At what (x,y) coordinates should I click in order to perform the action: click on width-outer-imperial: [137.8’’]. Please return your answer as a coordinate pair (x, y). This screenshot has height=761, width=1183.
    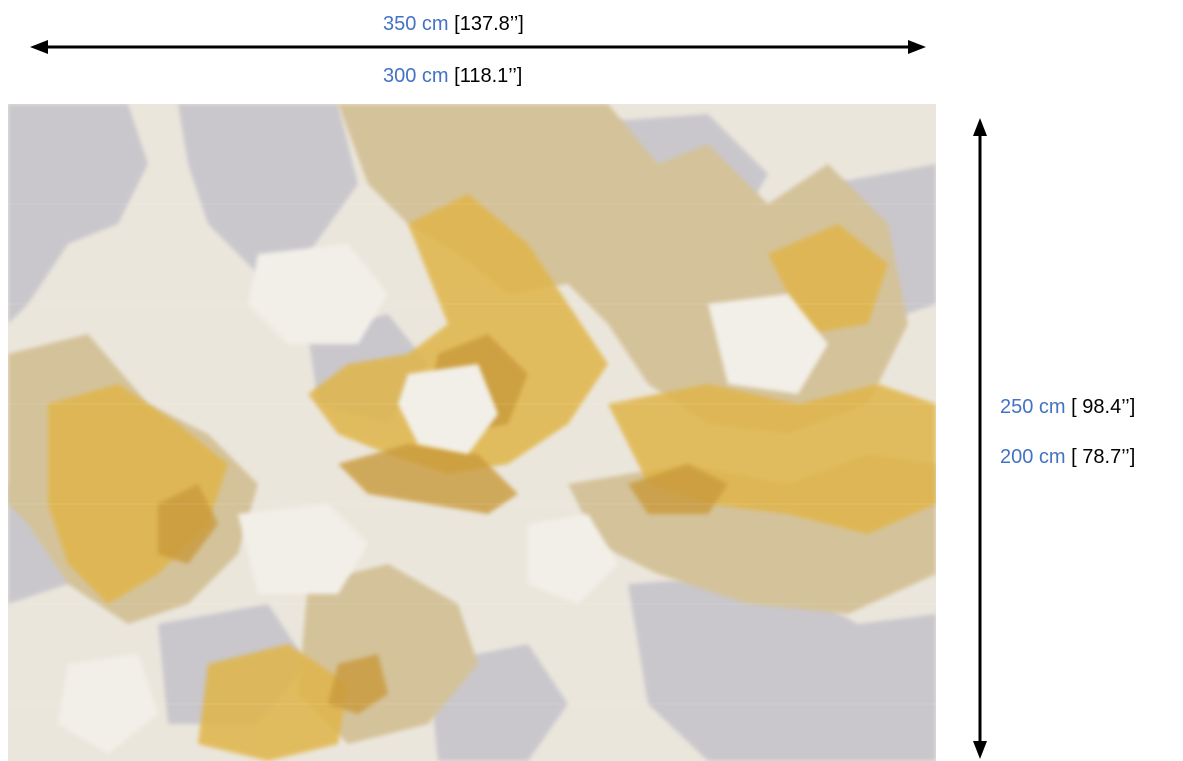
    Looking at the image, I should click on (486, 24).